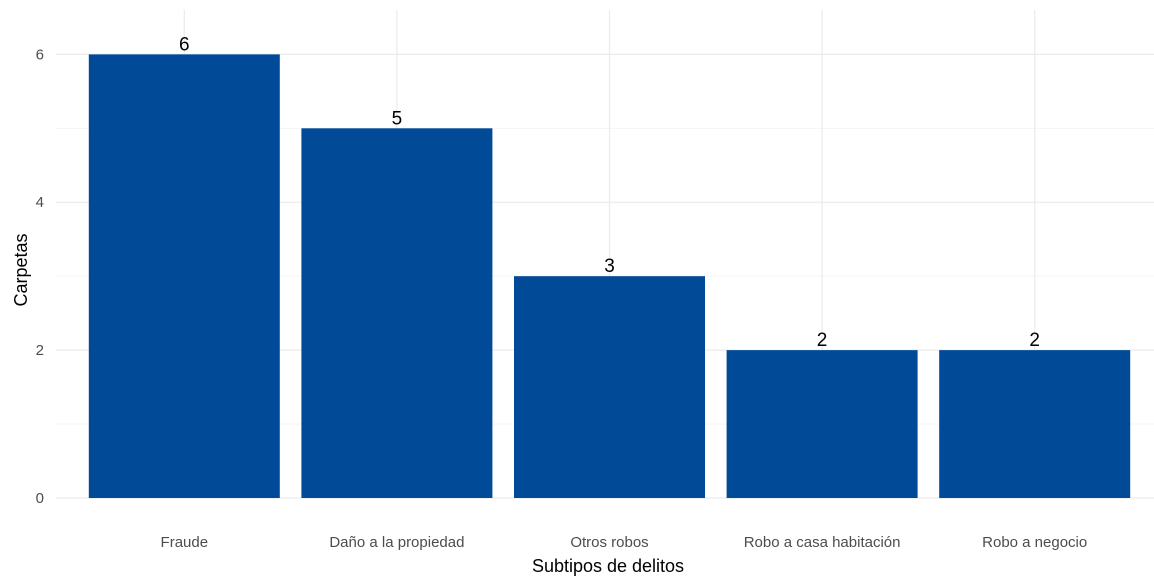 This screenshot has width=1154, height=580. I want to click on x-axis-title: Subtipos de delitos, so click(608, 566).